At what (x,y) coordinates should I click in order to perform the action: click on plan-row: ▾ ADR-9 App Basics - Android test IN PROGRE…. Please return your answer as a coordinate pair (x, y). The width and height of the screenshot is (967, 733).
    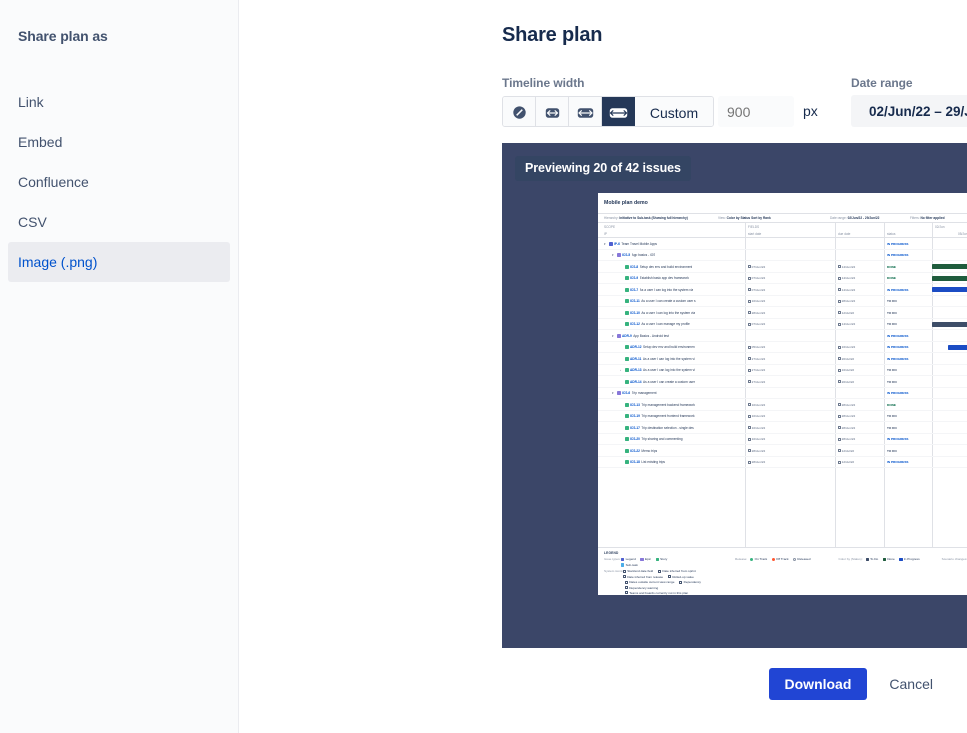
    Looking at the image, I should click on (782, 336).